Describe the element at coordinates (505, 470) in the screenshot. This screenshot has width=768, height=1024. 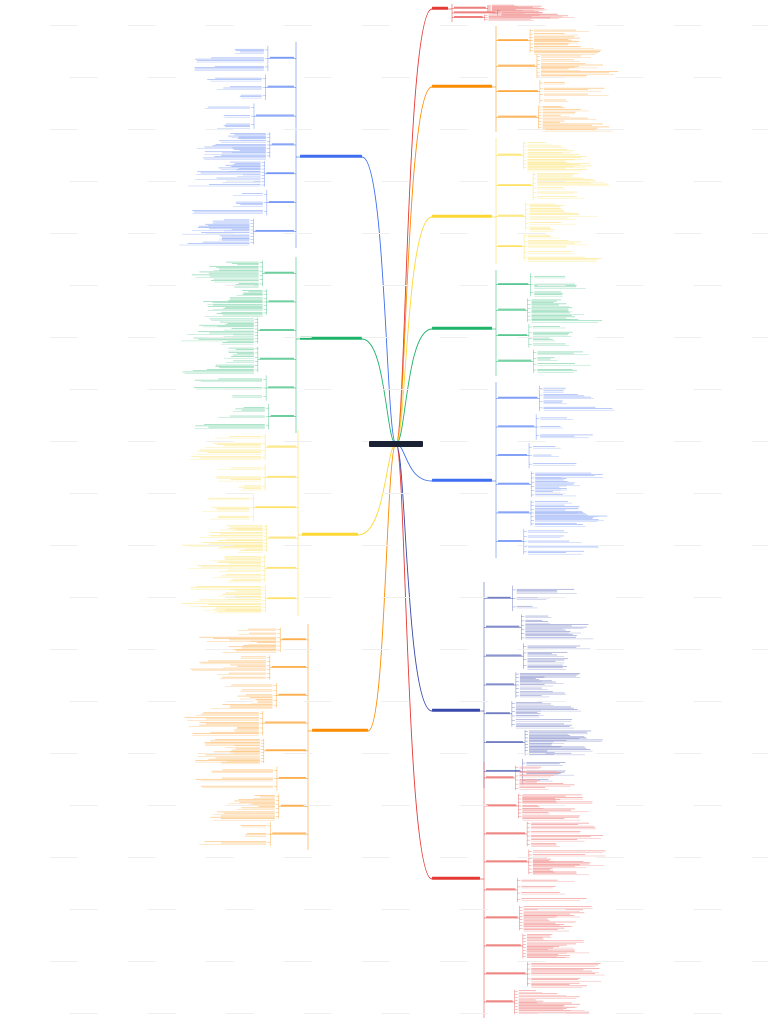
I see `branch-r5` at that location.